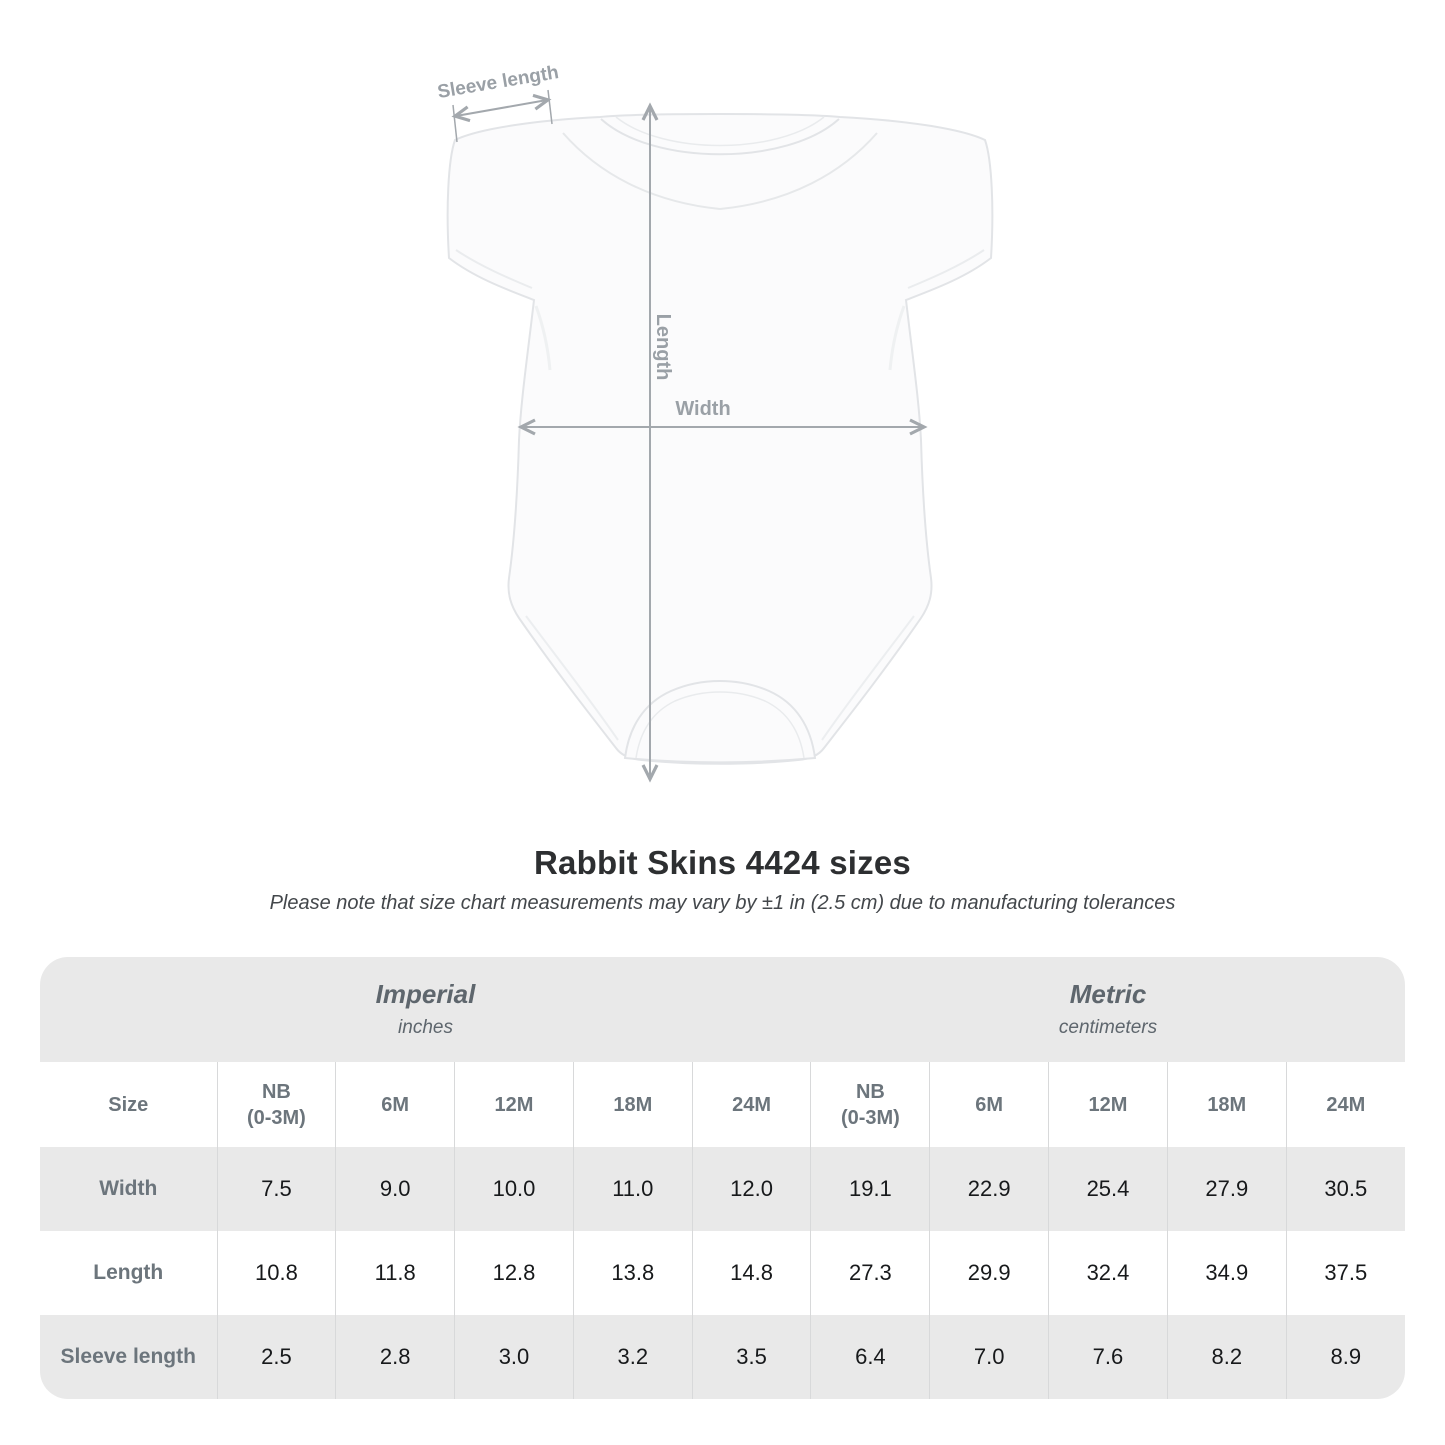 This screenshot has width=1445, height=1445. What do you see at coordinates (989, 1357) in the screenshot?
I see `cell-value: 7.0` at bounding box center [989, 1357].